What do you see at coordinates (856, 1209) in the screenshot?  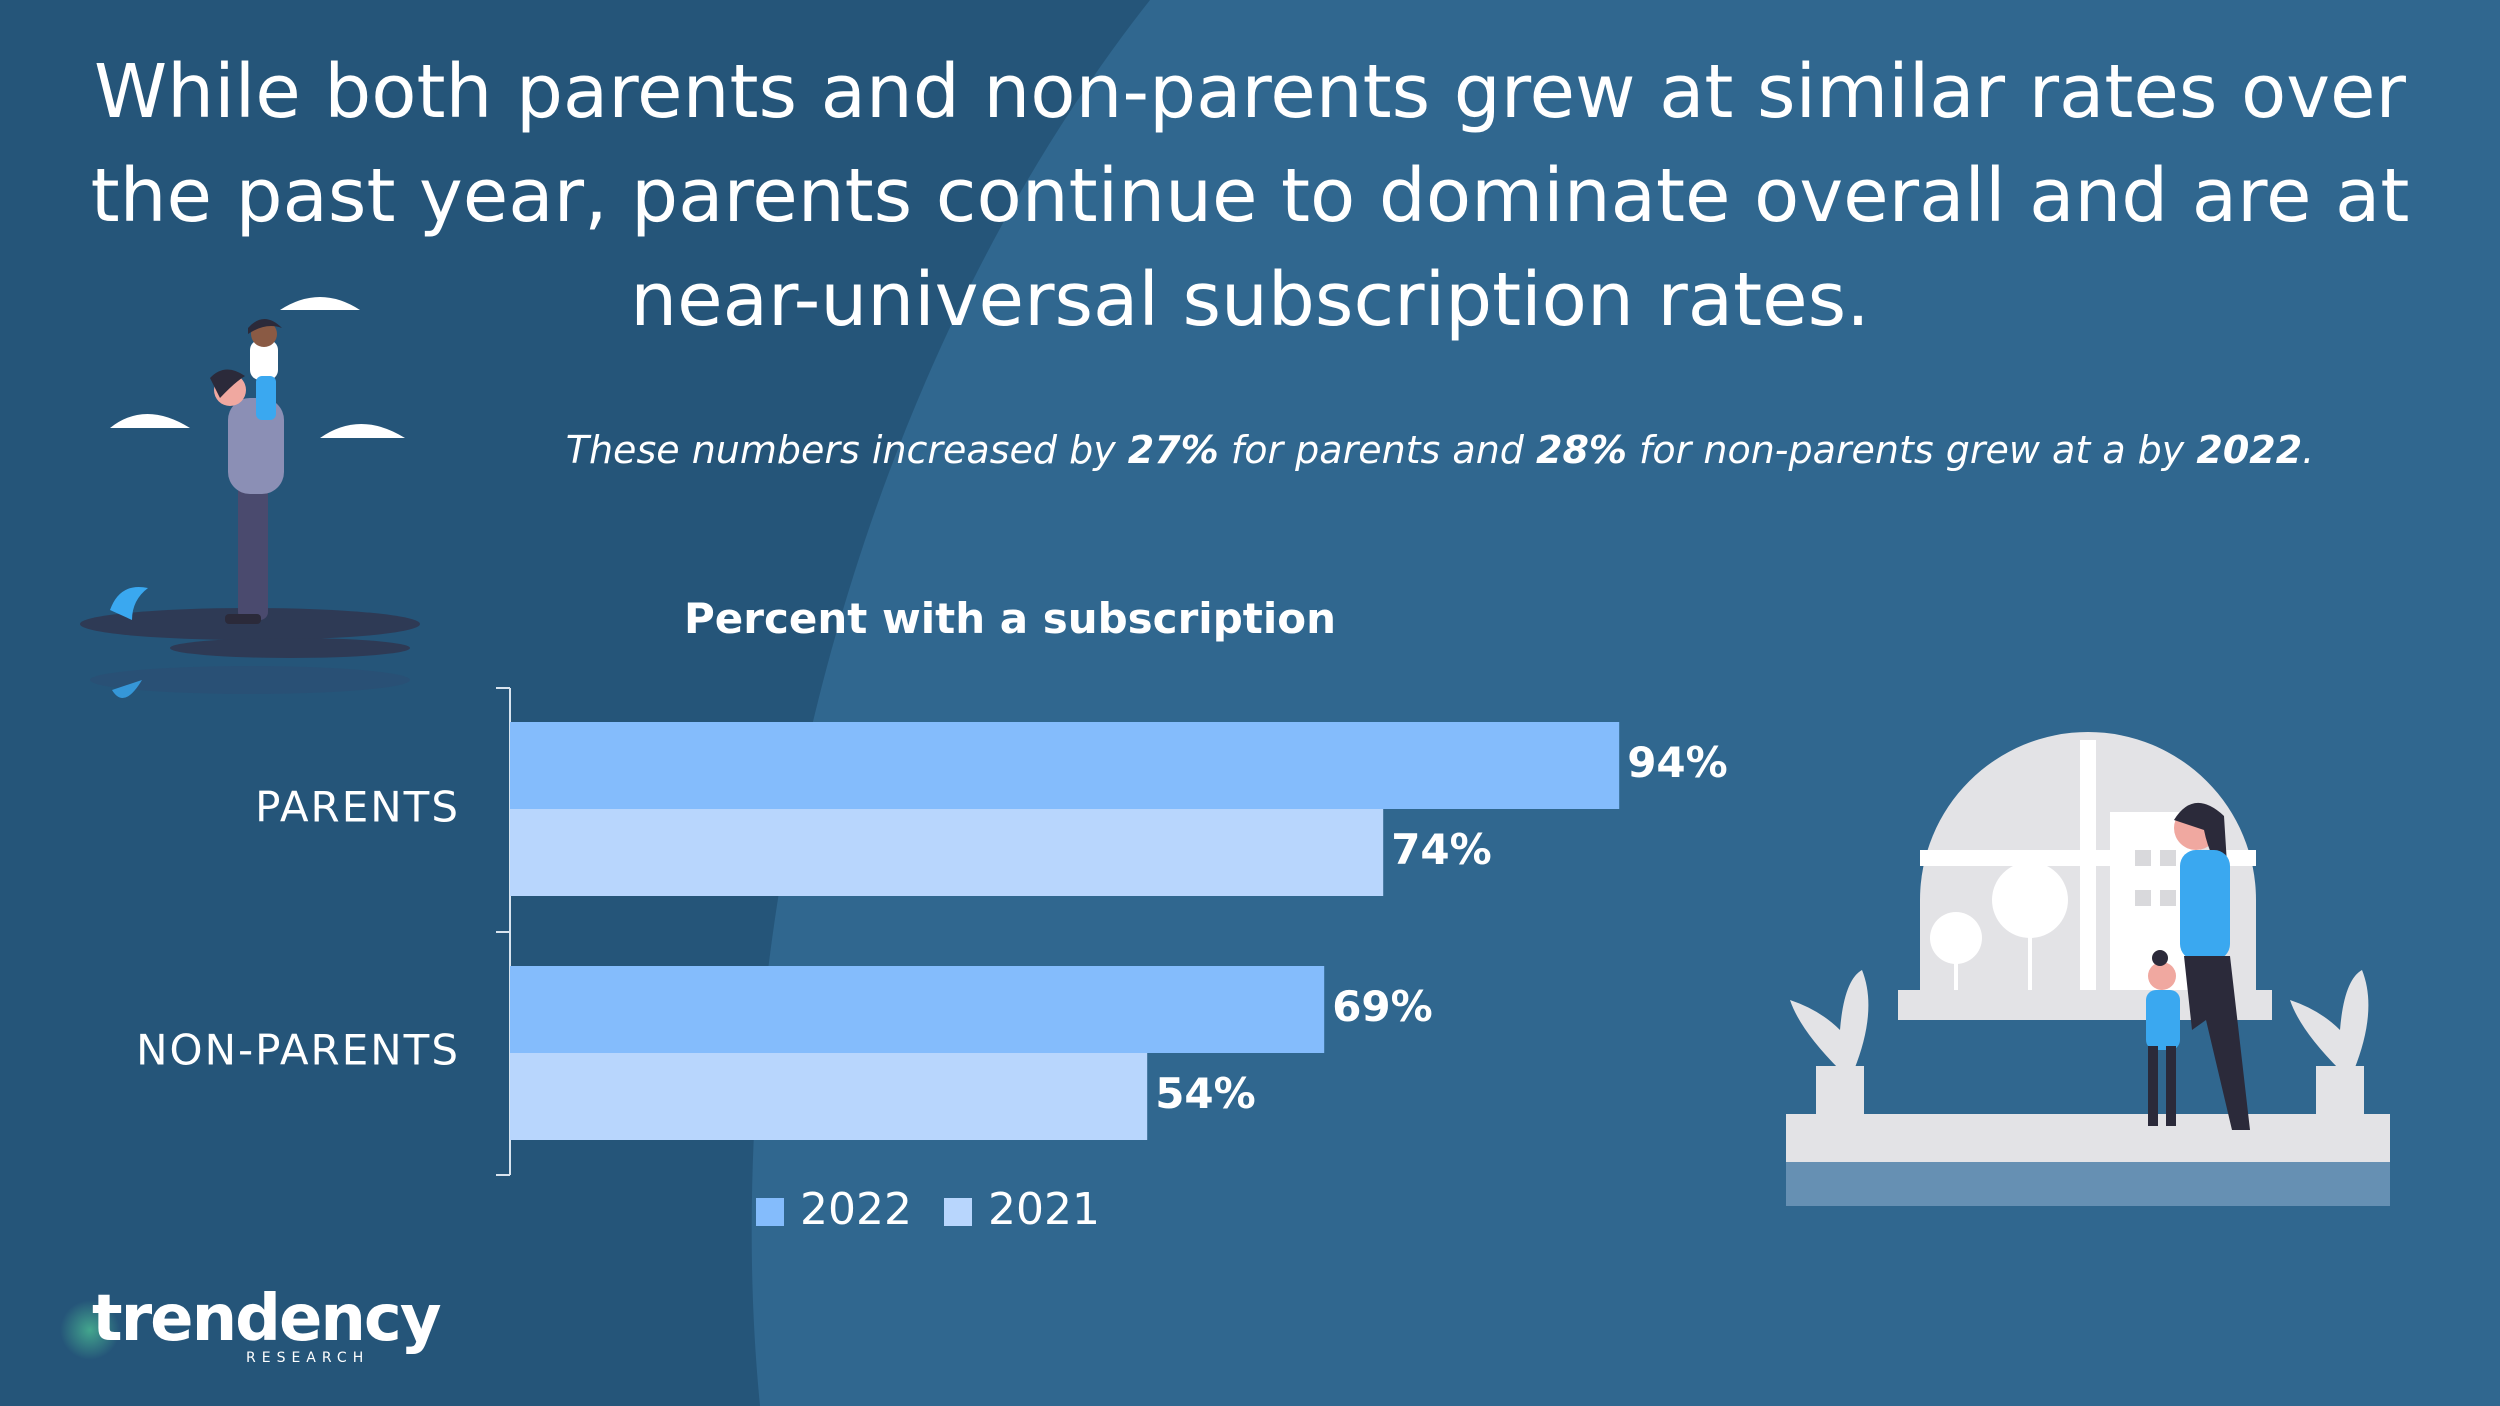 I see `legend-label-2022: 2022` at bounding box center [856, 1209].